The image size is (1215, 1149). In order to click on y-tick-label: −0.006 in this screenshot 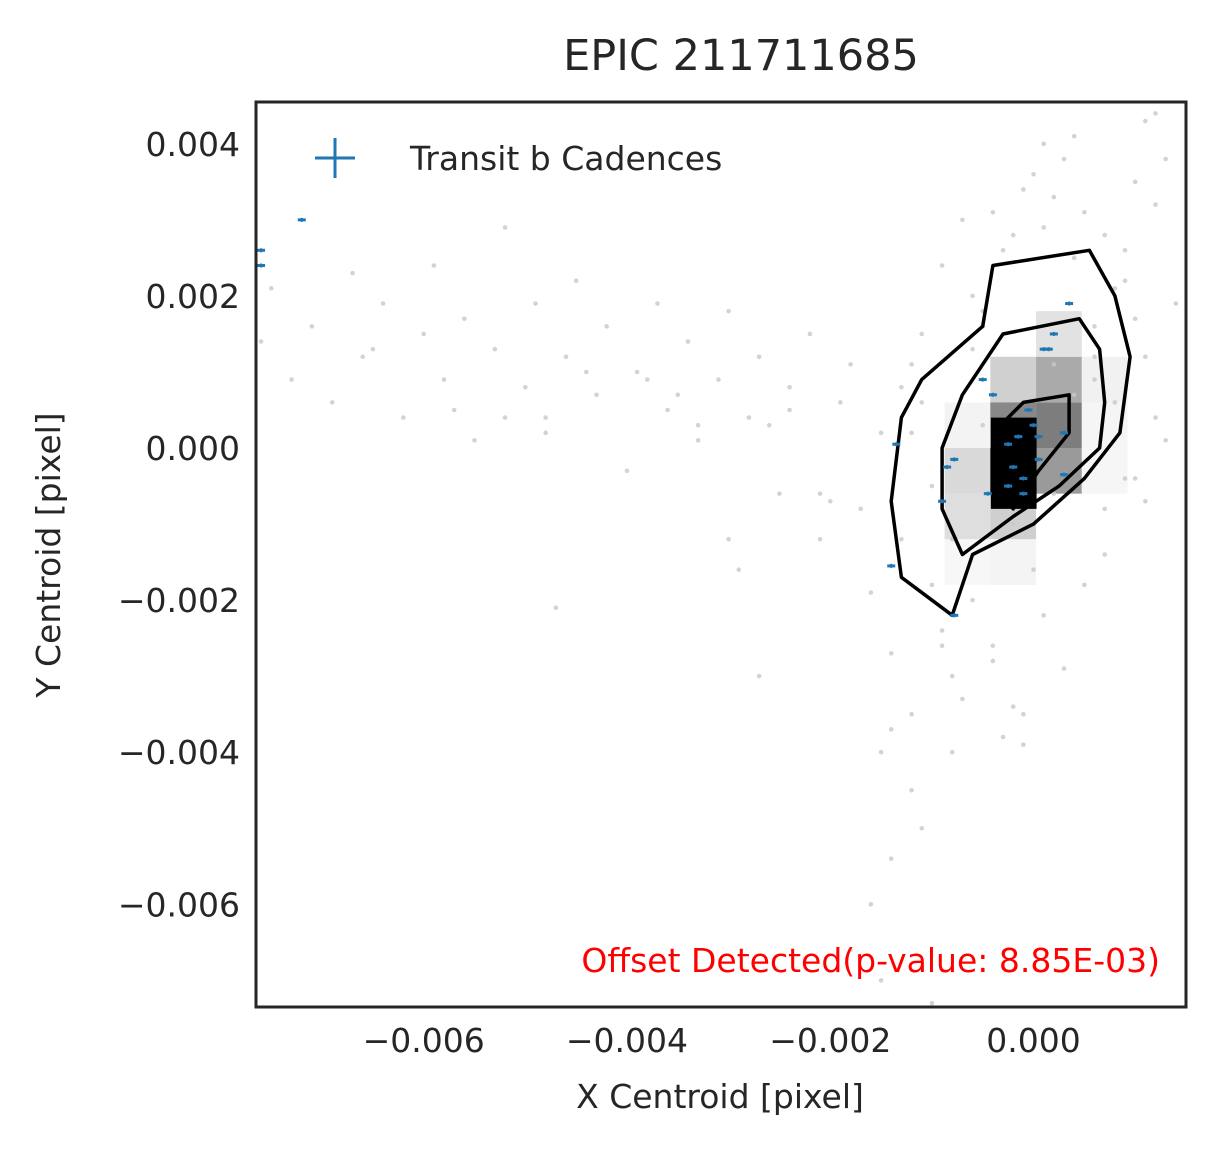, I will do `click(179, 904)`.